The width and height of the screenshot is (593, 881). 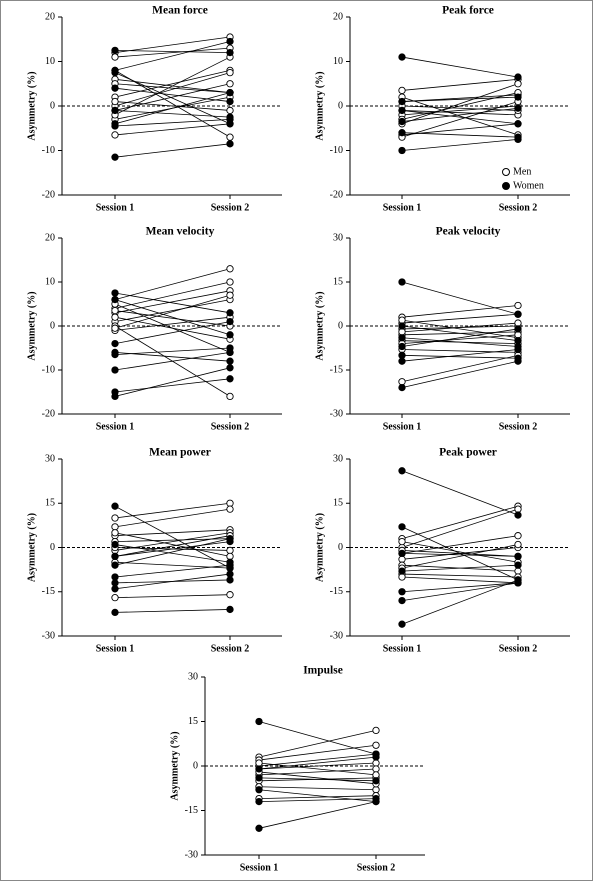 What do you see at coordinates (336, 591) in the screenshot?
I see `y-tick-label: -15` at bounding box center [336, 591].